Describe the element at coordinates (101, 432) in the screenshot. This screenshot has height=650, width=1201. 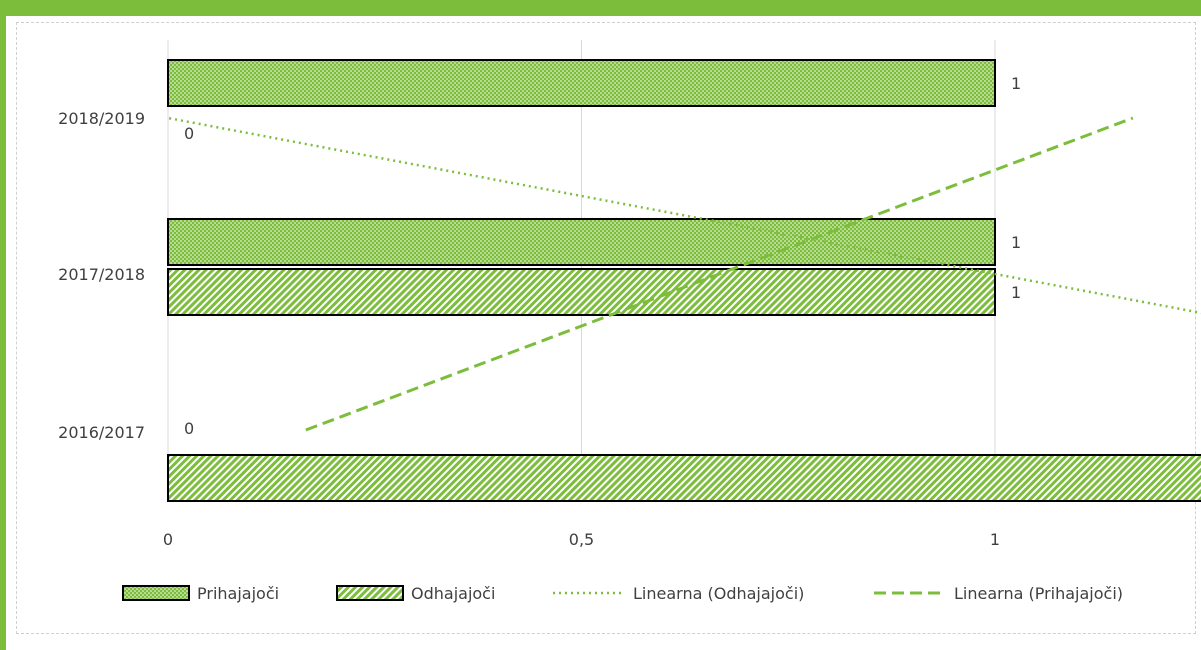
I see `y-tick-label: 2016/2017` at that location.